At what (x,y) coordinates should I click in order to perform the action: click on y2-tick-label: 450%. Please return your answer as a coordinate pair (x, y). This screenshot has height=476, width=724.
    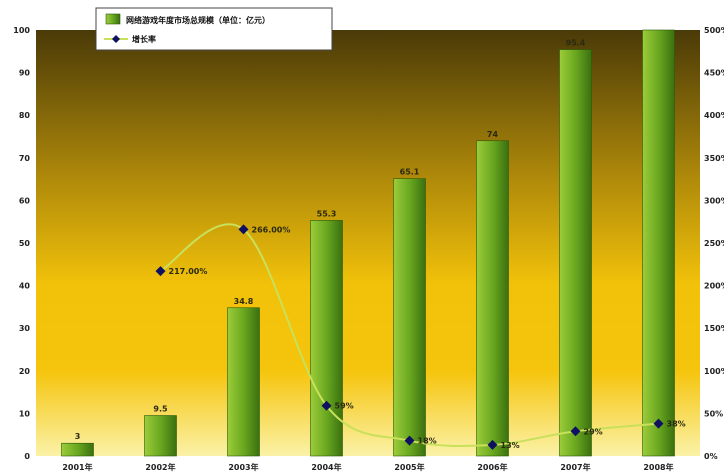
    Looking at the image, I should click on (714, 73).